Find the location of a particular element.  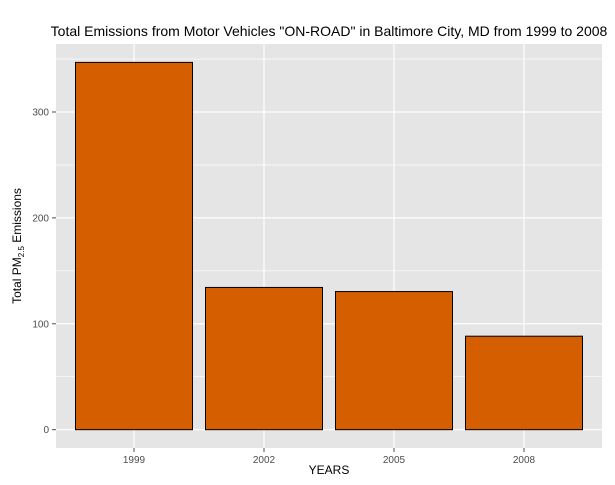

x-axis-title: YEARS is located at coordinates (329, 470).